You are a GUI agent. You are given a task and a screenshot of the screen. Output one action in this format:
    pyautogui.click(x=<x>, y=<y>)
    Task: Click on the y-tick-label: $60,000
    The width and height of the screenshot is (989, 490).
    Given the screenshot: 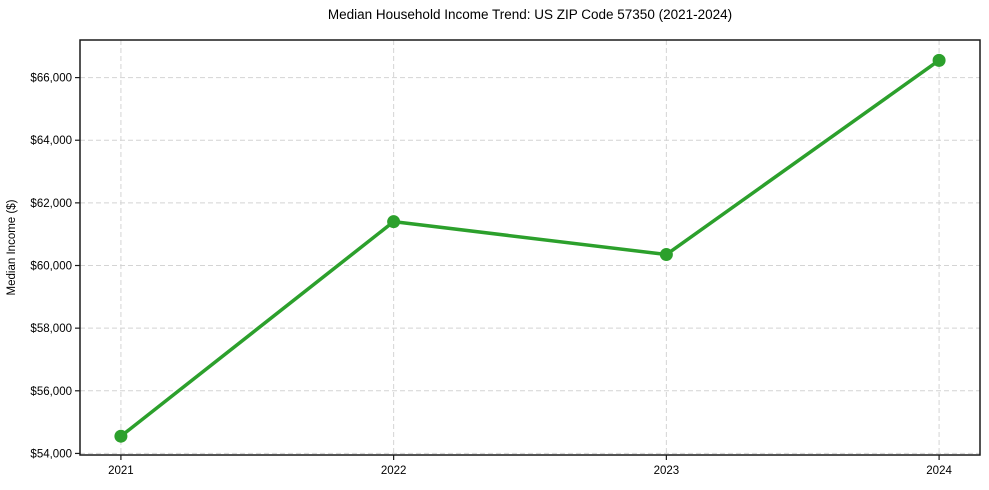 What is the action you would take?
    pyautogui.click(x=51, y=267)
    